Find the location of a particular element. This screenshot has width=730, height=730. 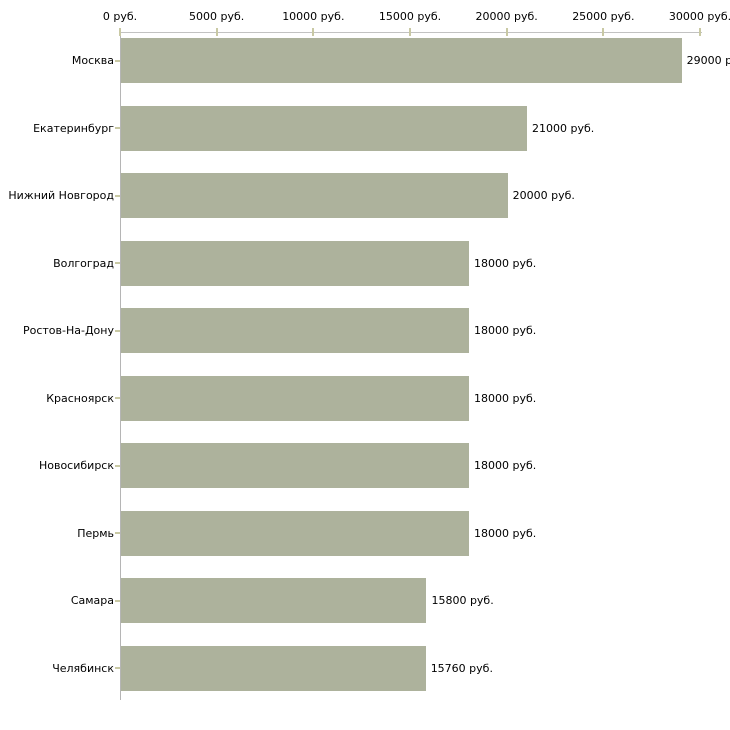

category-label: Екатеринбург is located at coordinates (73, 128).